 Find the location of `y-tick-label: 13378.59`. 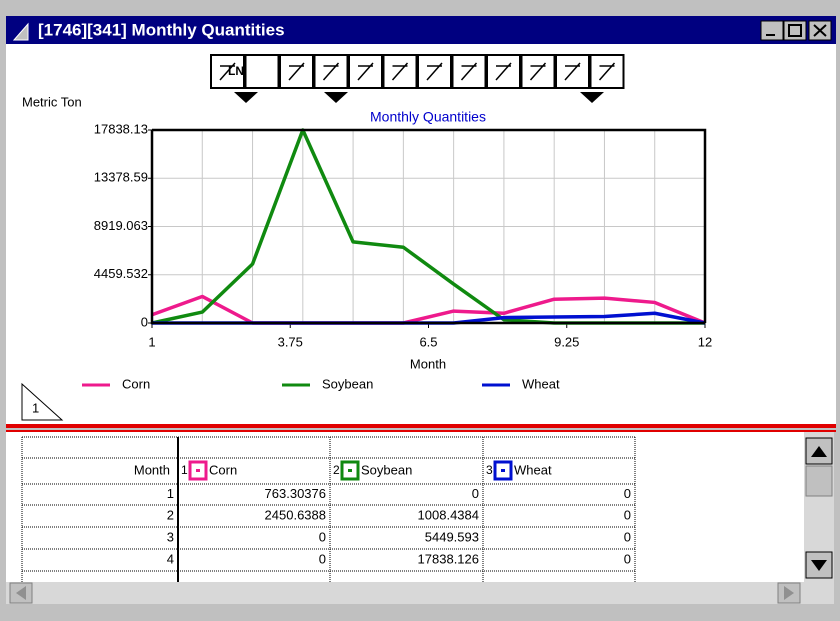

y-tick-label: 13378.59 is located at coordinates (121, 177).